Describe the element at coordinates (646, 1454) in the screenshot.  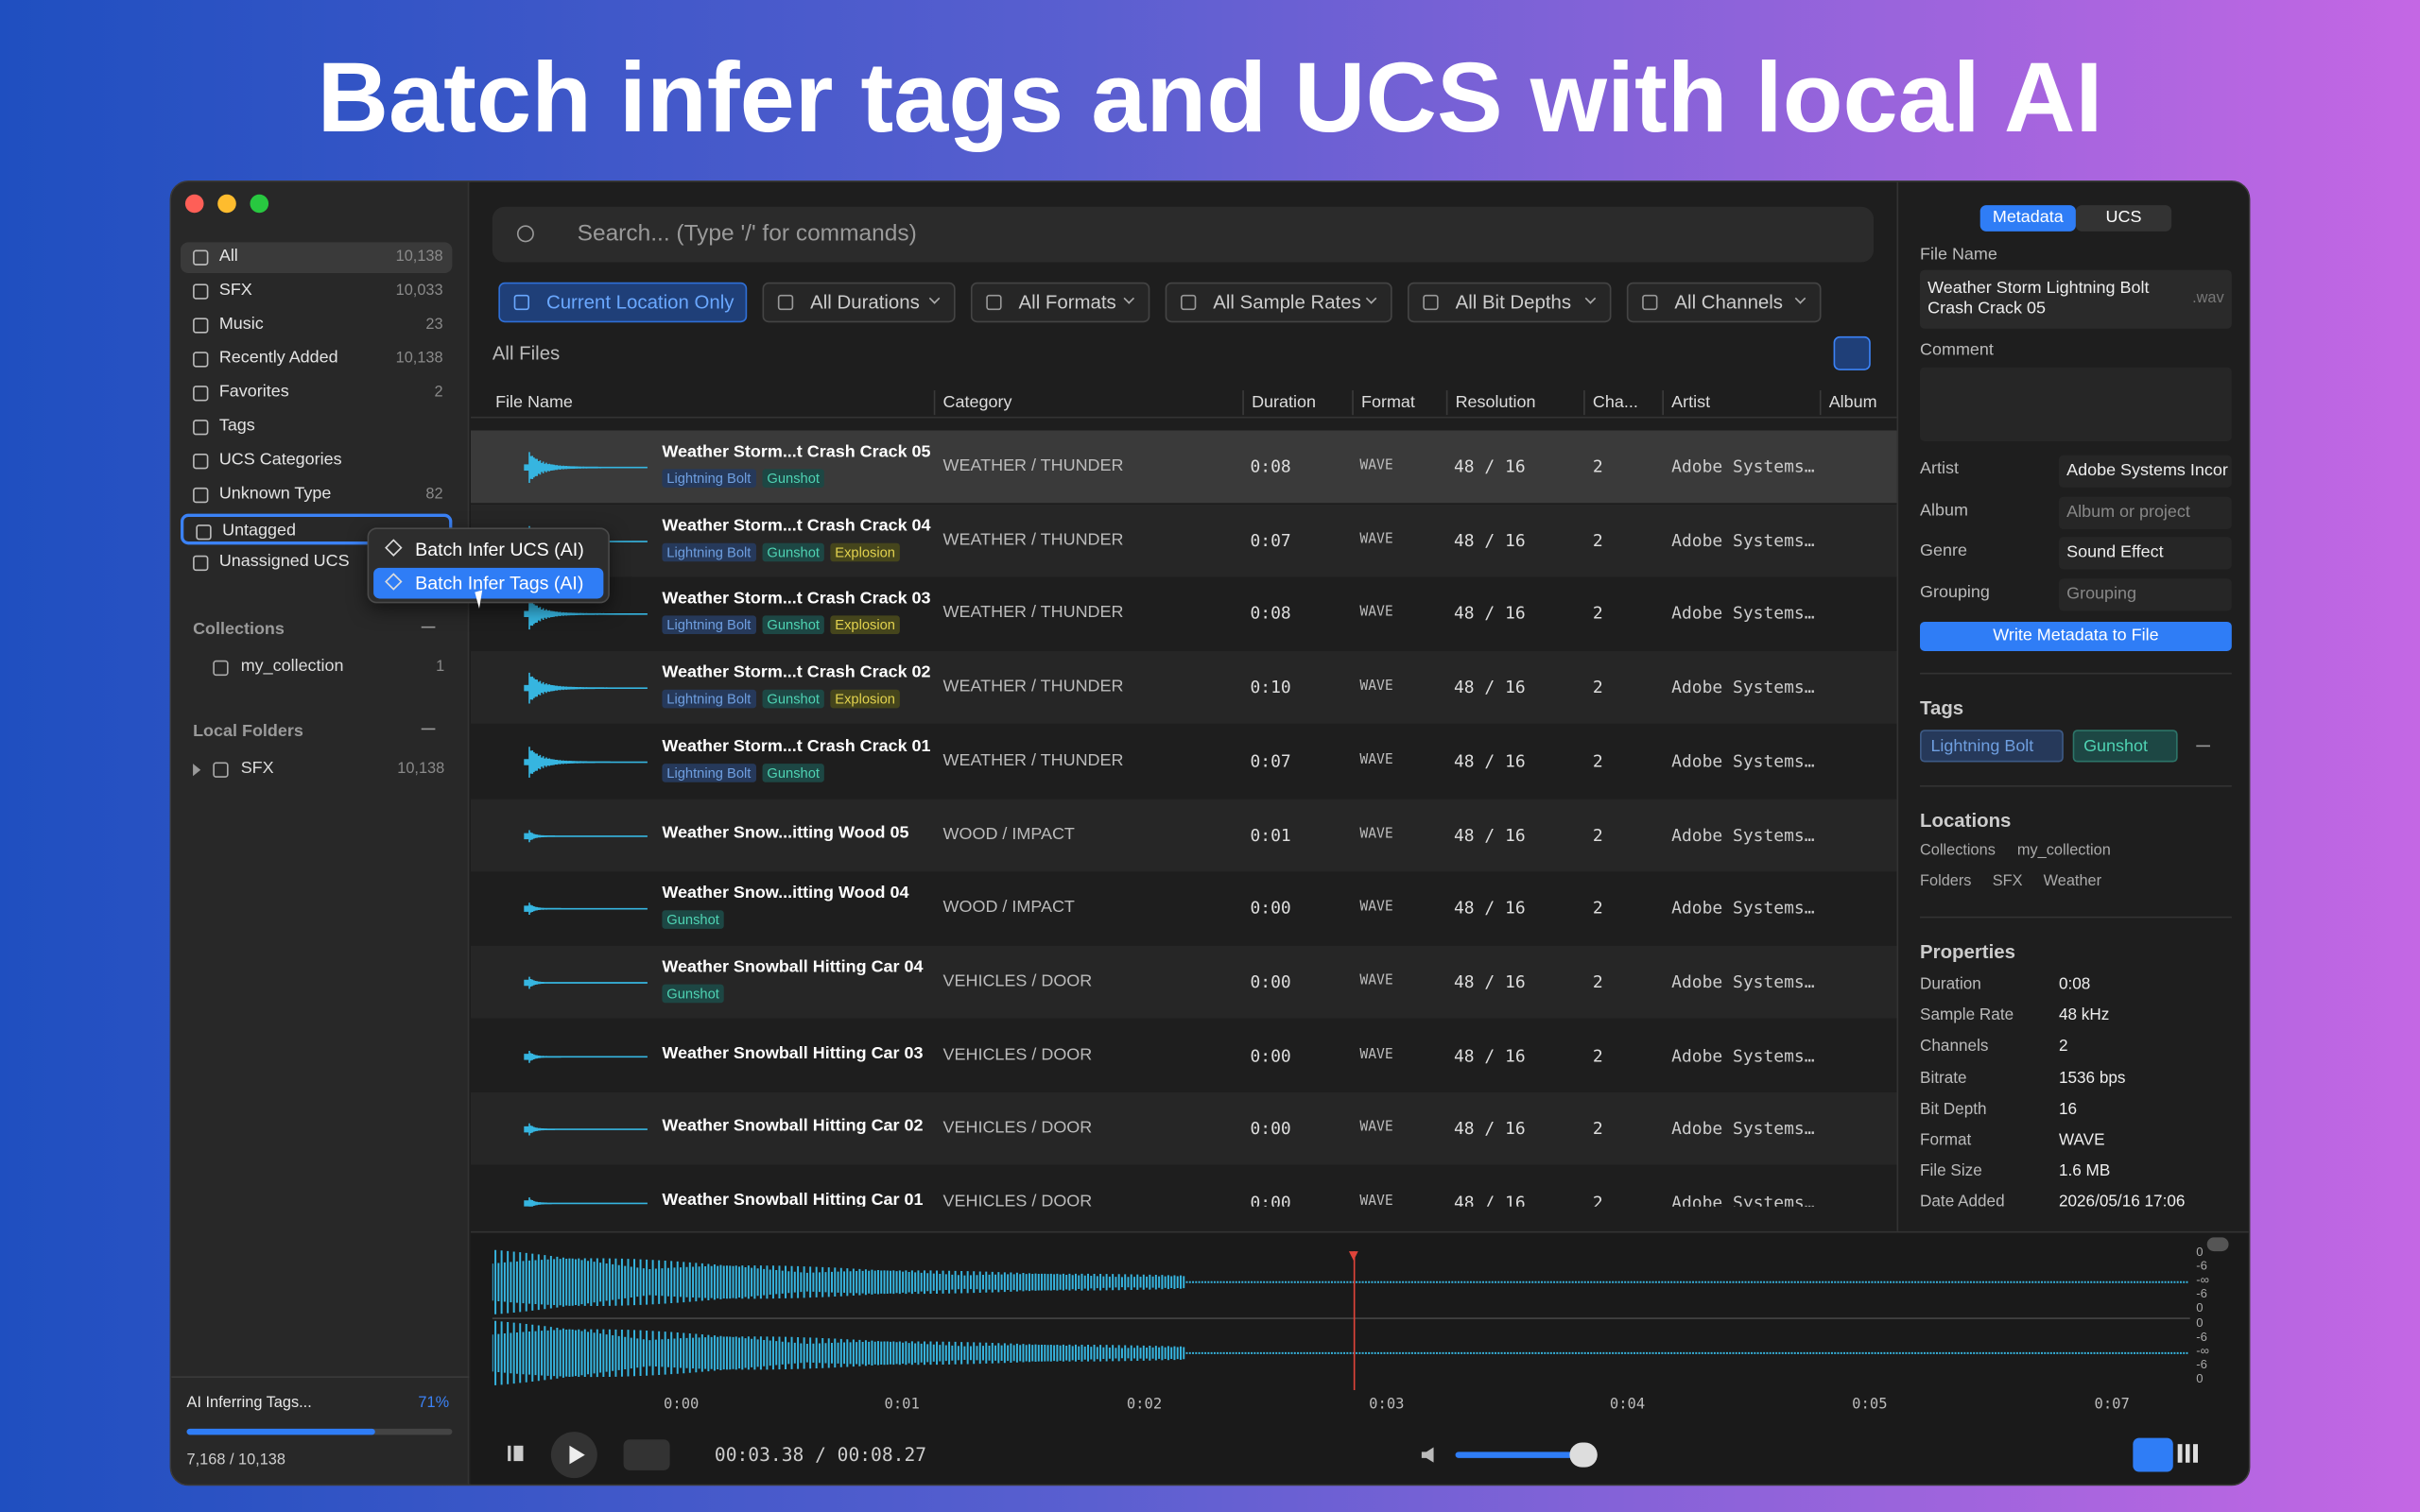
I see `loop-button` at that location.